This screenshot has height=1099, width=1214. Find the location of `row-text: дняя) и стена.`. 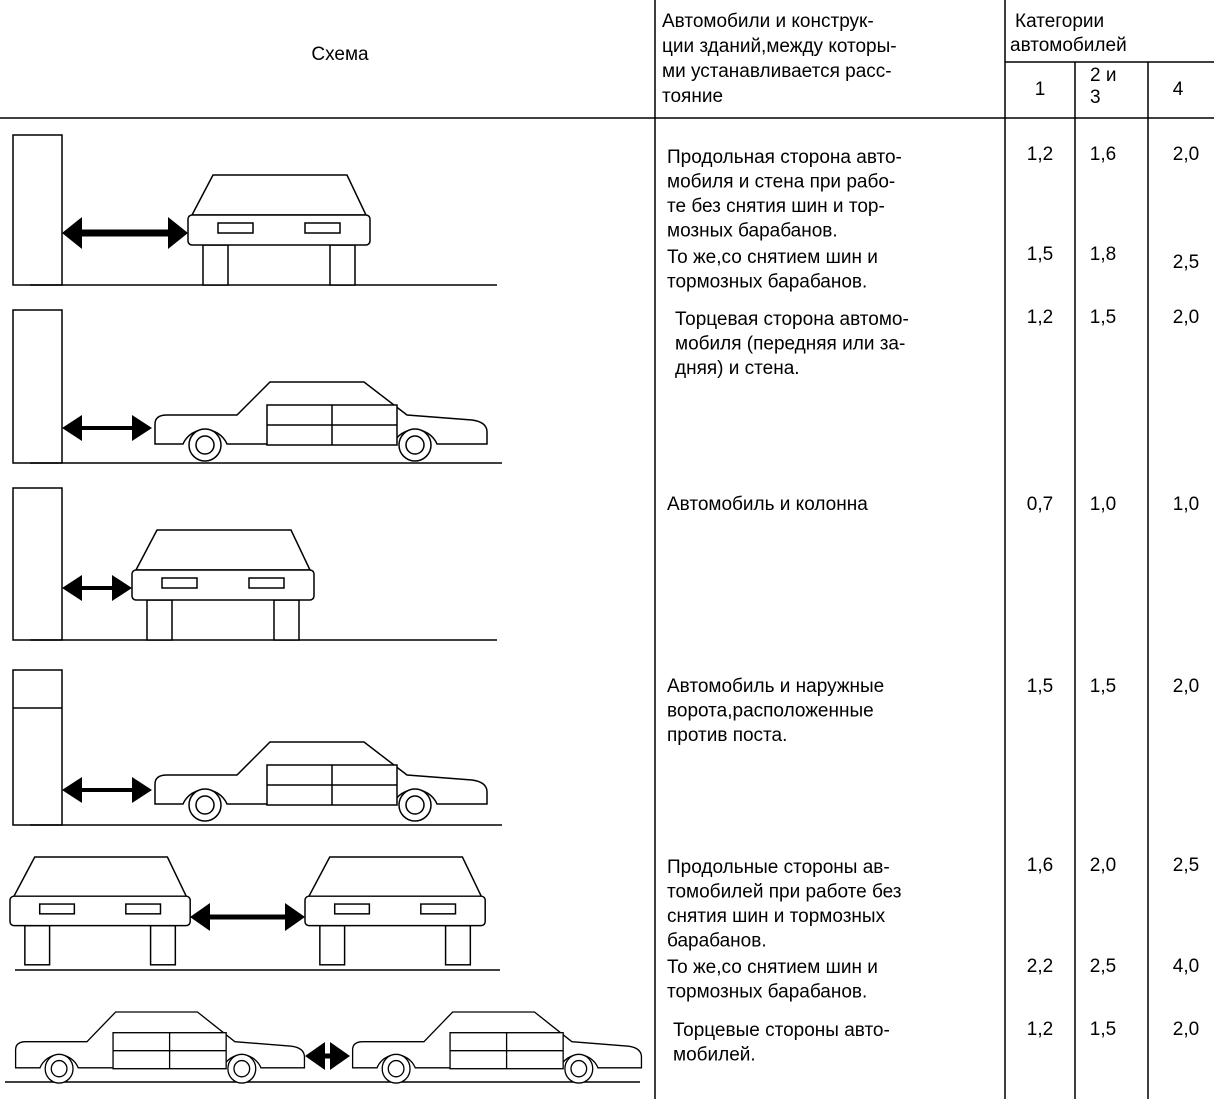

row-text: дняя) и стена. is located at coordinates (737, 368).